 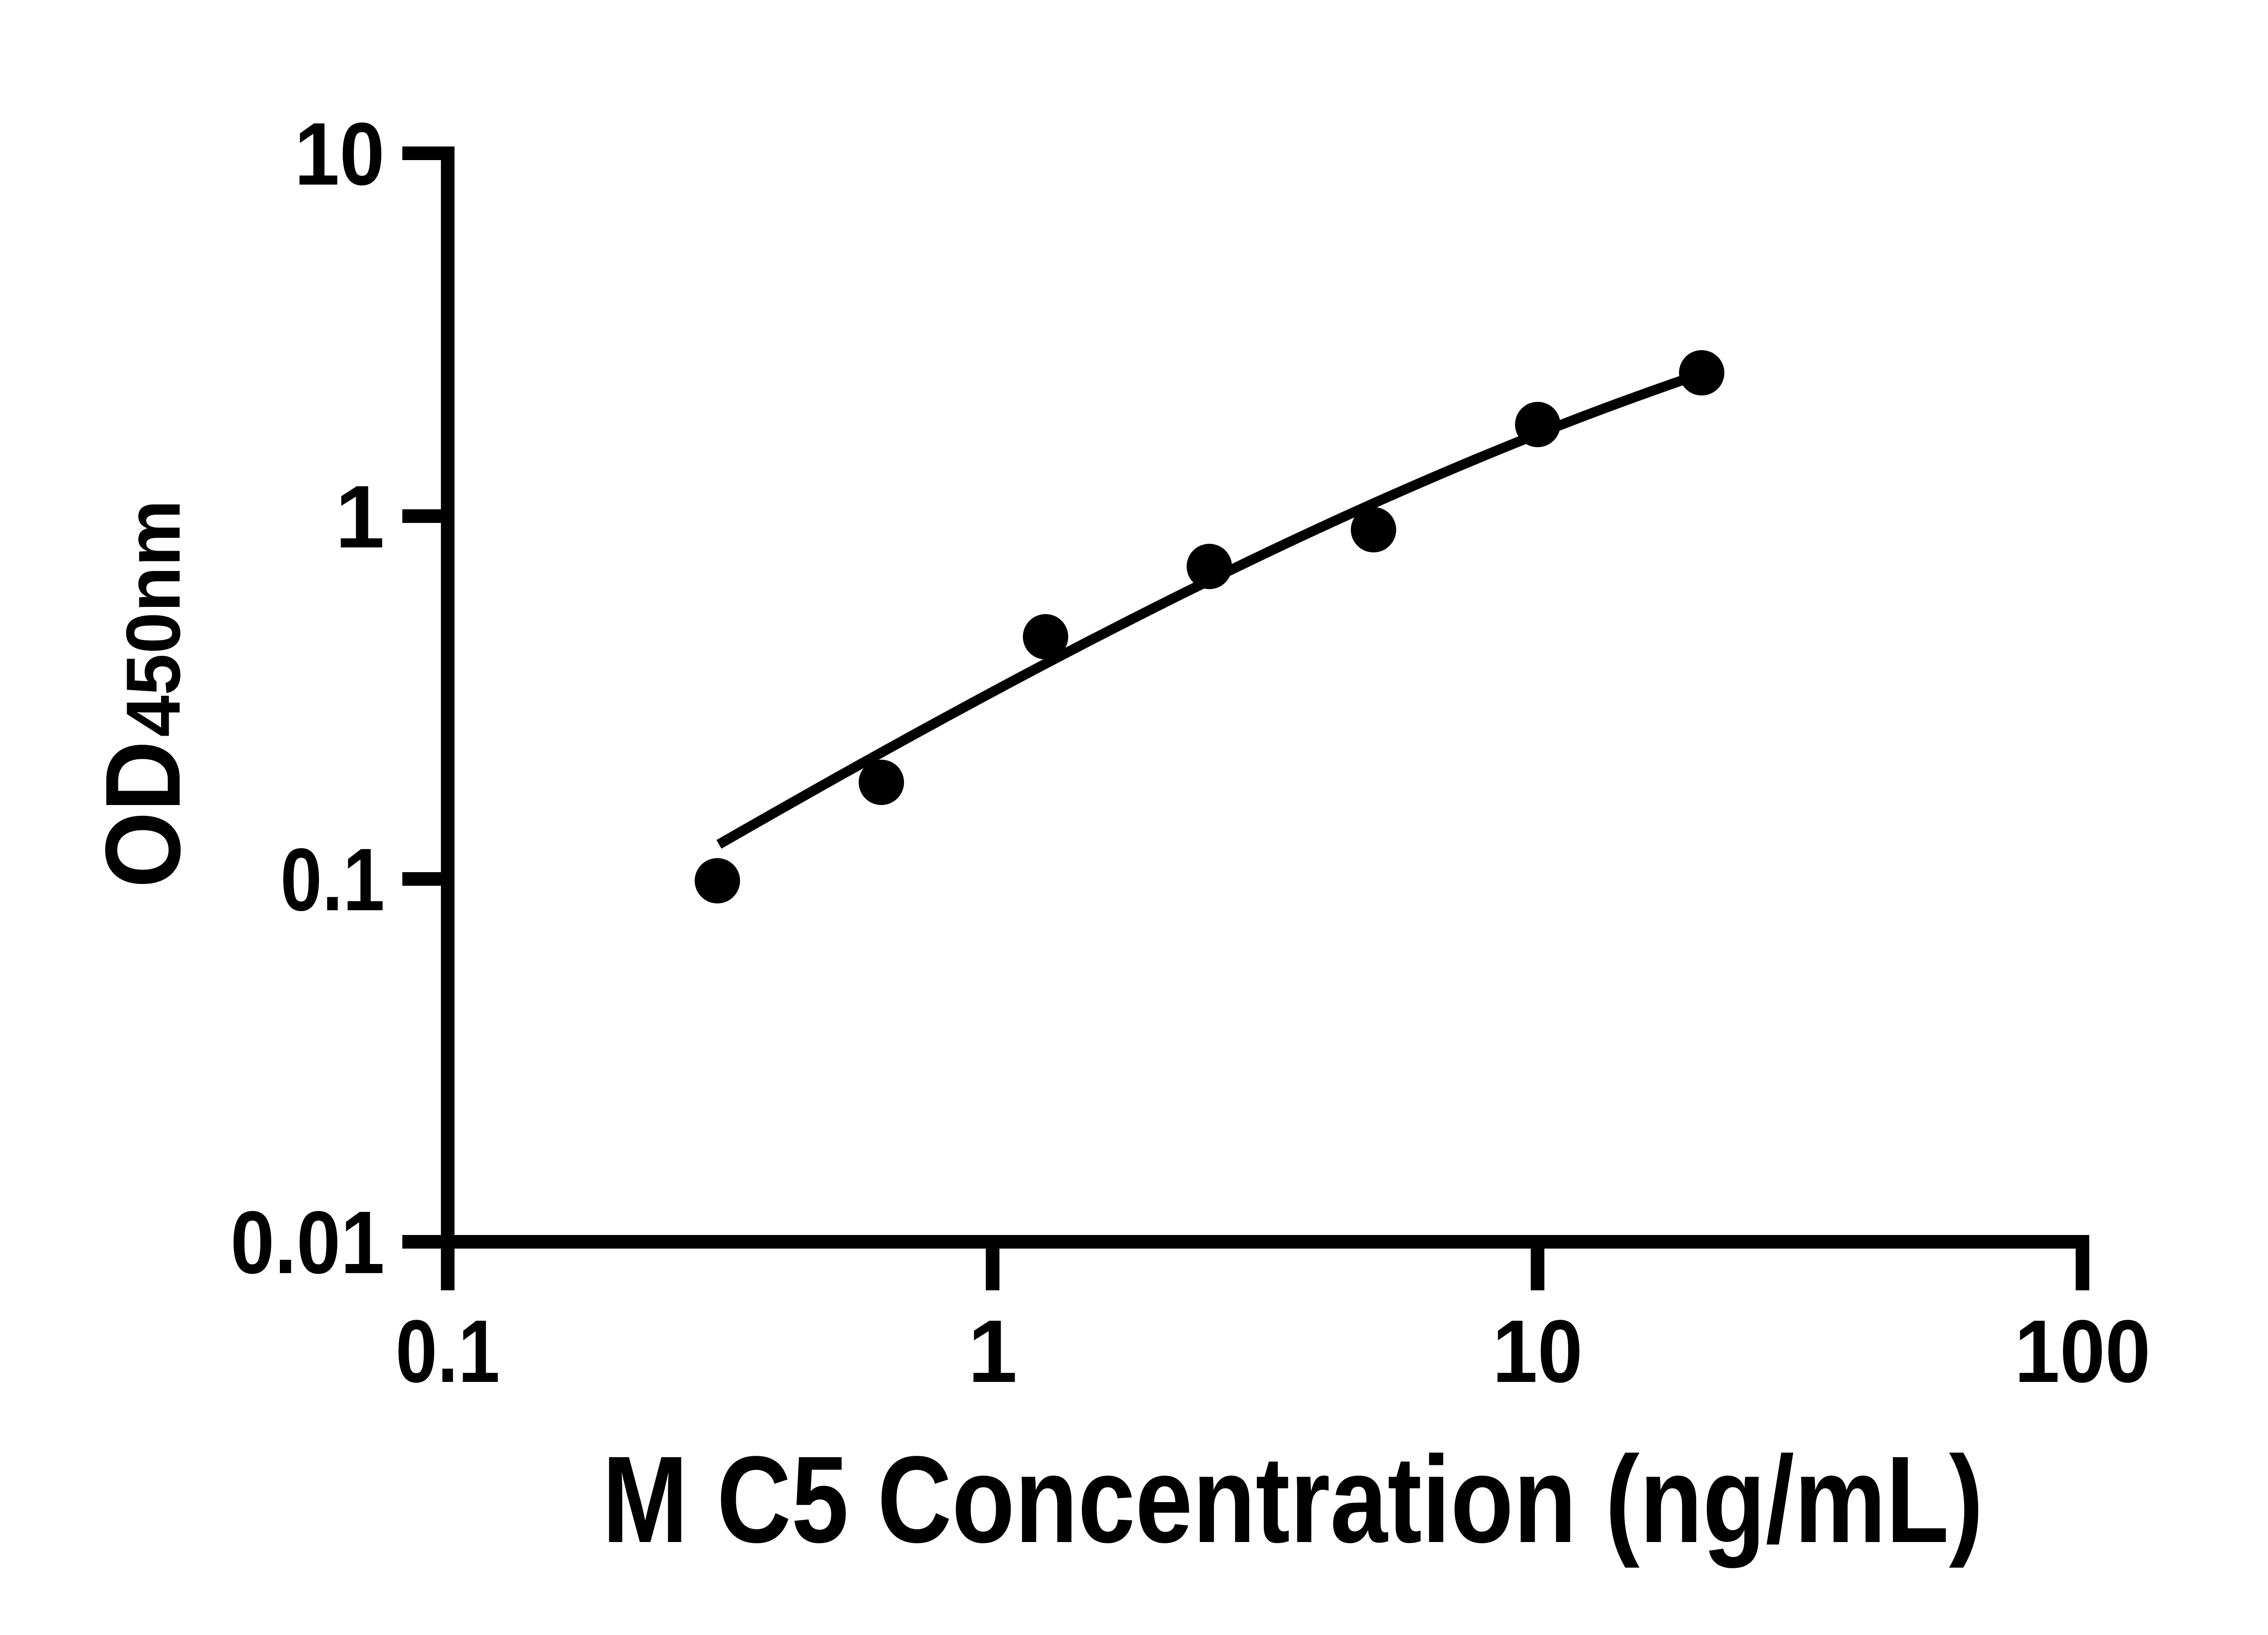 I want to click on svg-text: 450nm, so click(x=153, y=619).